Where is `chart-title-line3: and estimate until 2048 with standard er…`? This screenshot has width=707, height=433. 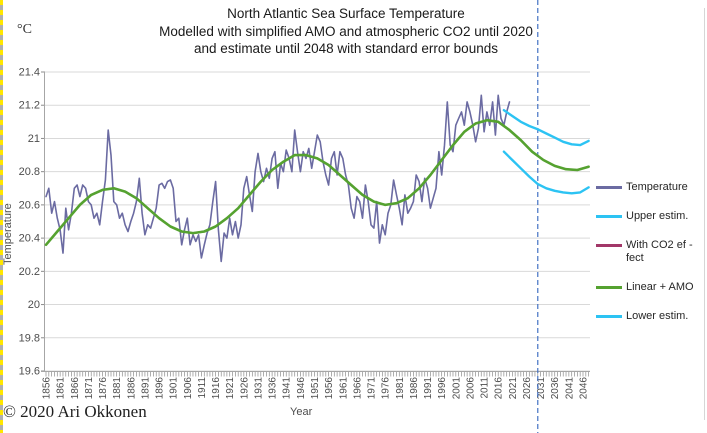 chart-title-line3: and estimate until 2048 with standard er… is located at coordinates (346, 48).